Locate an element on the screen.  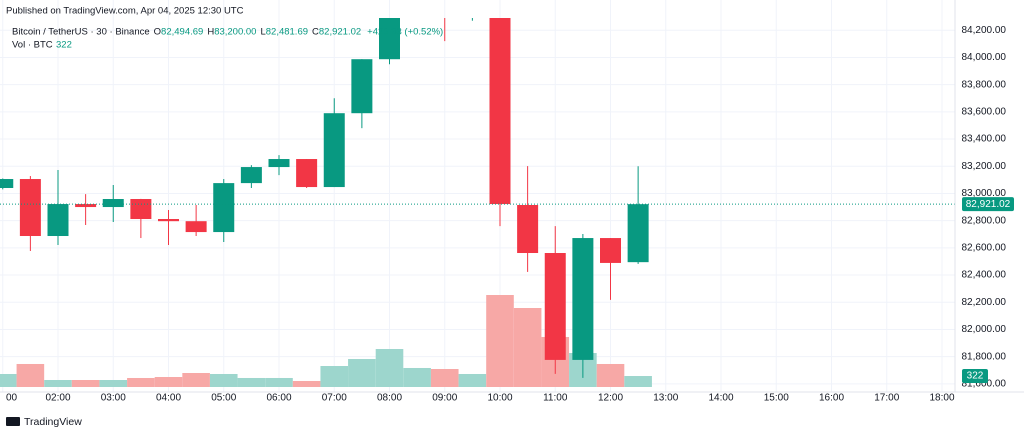
legend-value: 82,921.02 is located at coordinates (340, 32).